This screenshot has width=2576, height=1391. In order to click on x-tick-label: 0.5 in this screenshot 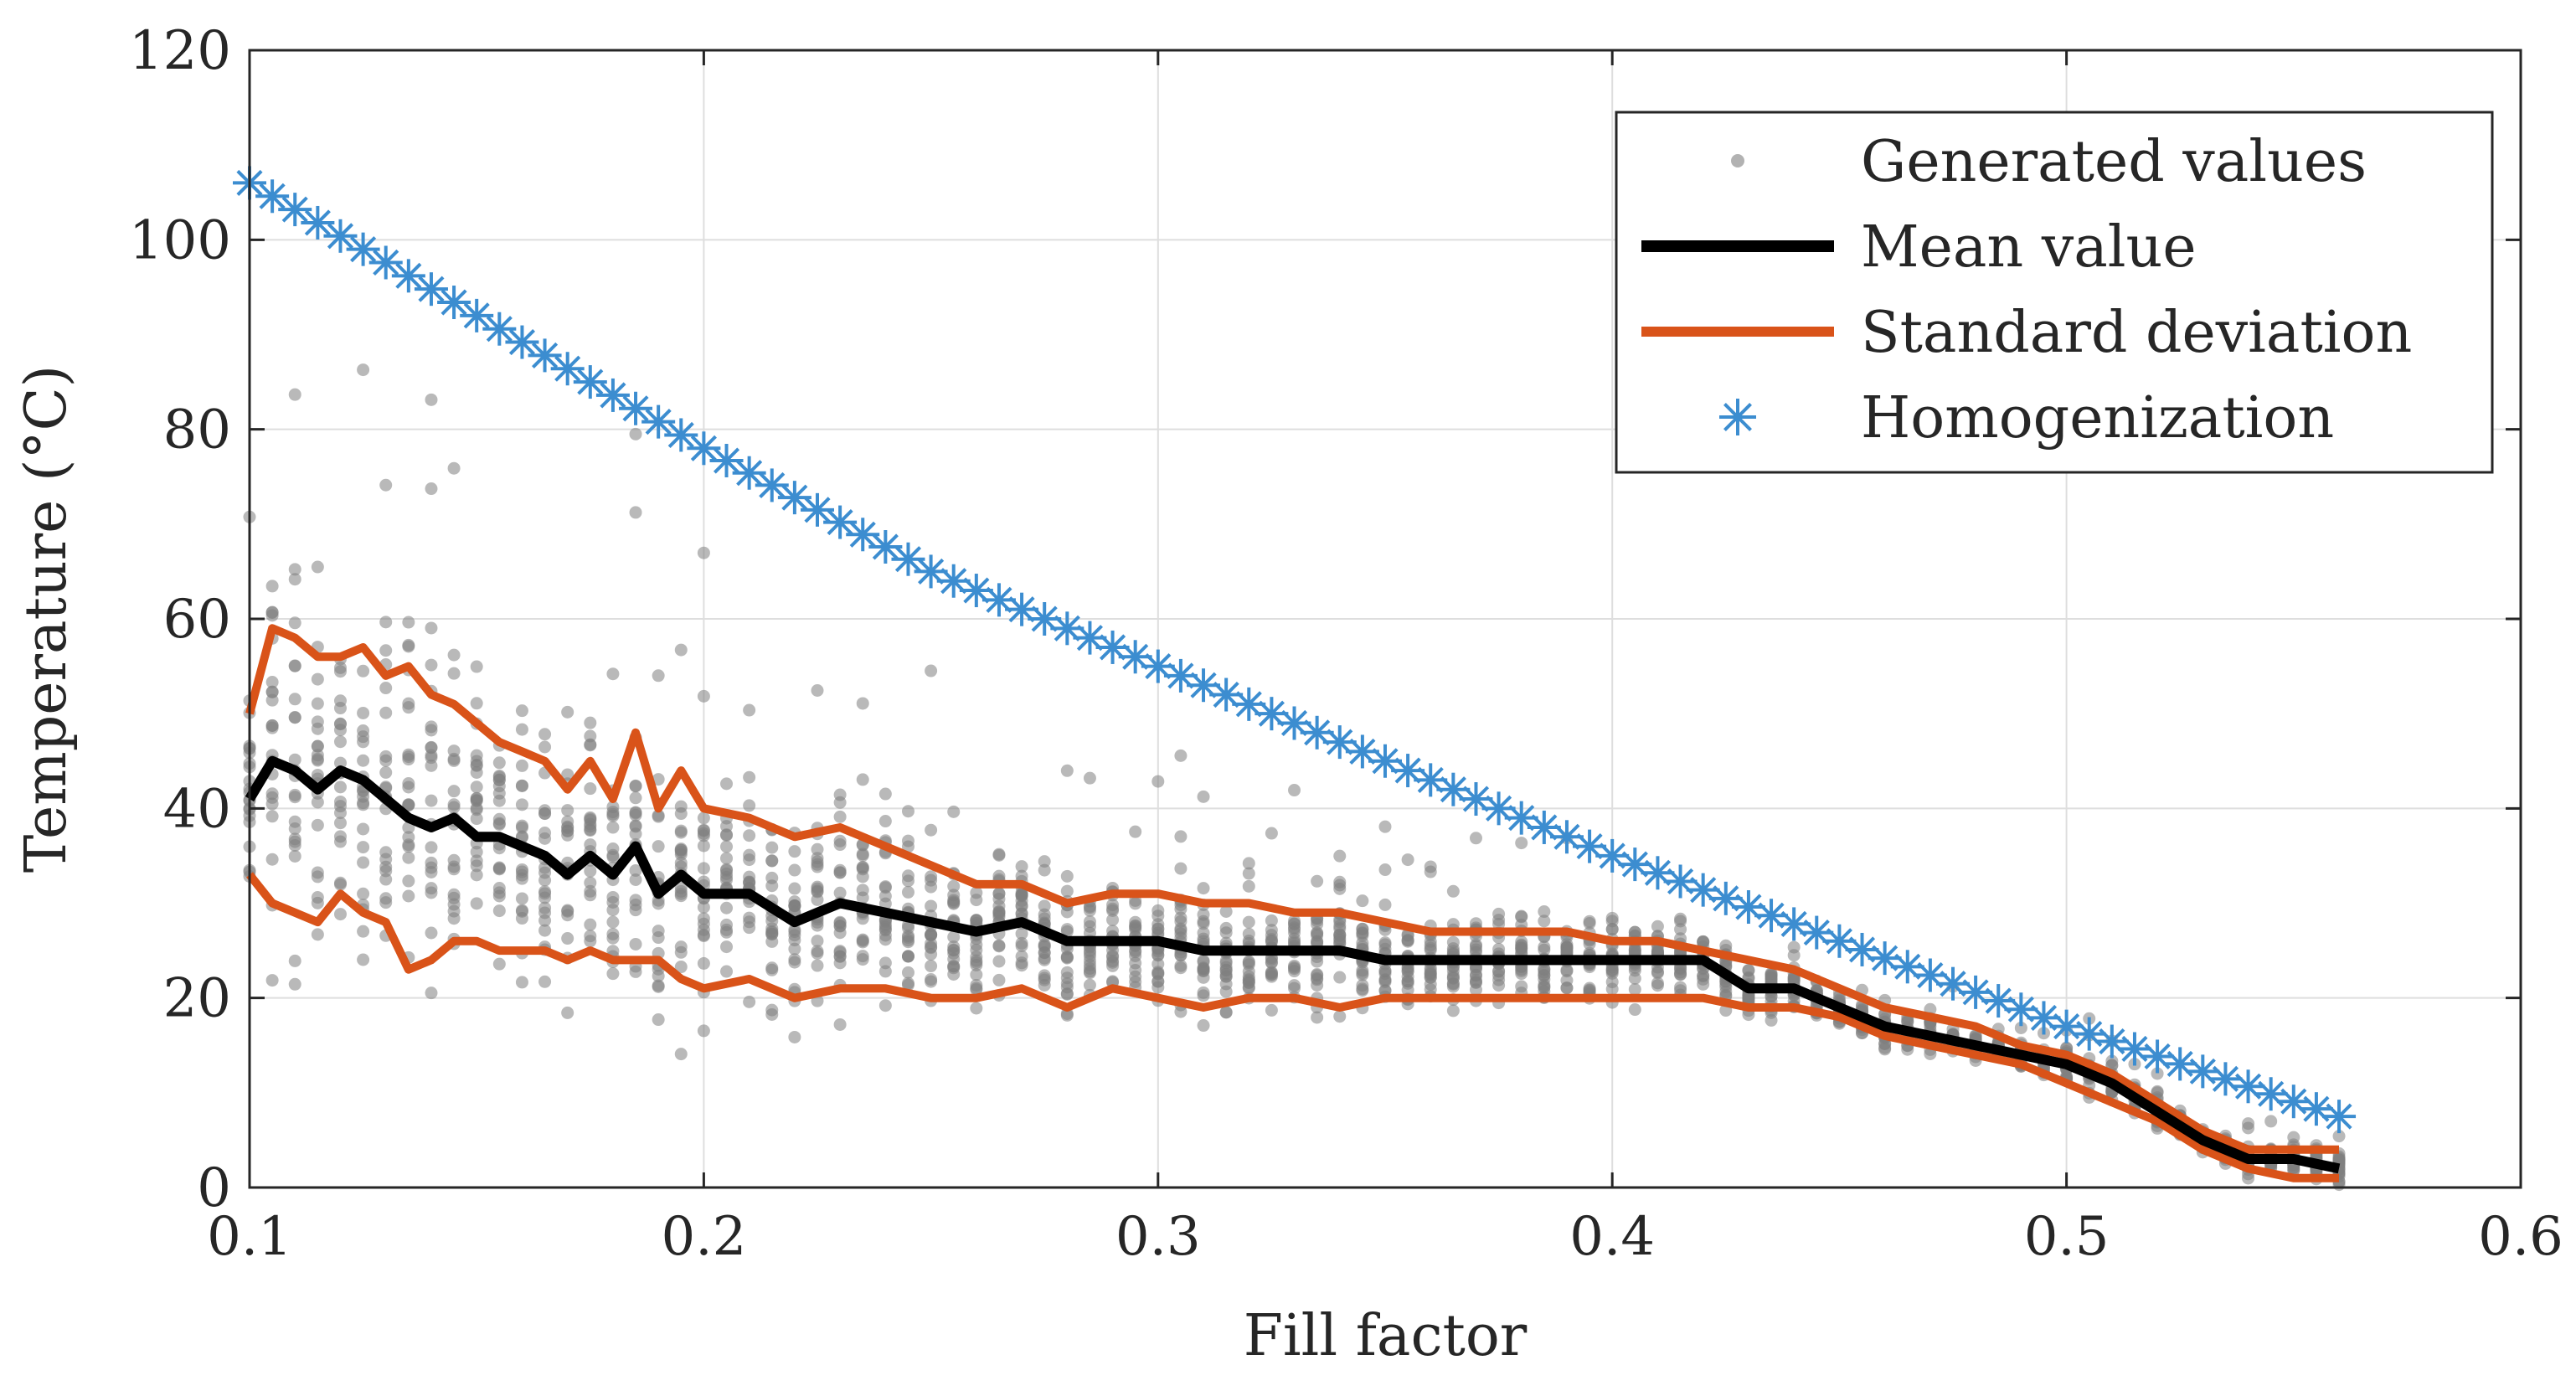, I will do `click(2067, 1237)`.